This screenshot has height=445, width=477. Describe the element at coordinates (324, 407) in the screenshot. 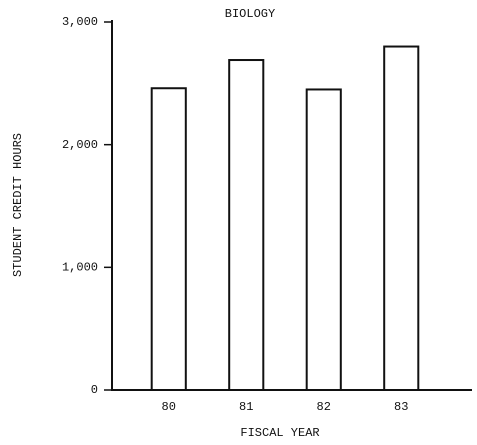

I see `x-tick-label: 82` at that location.